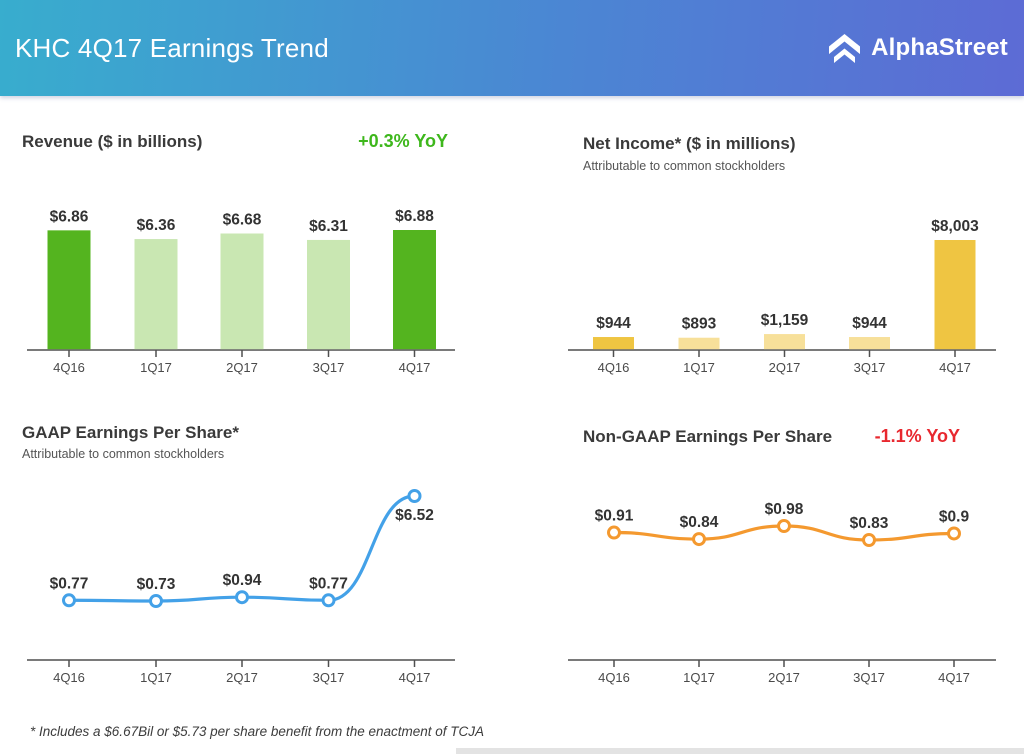  Describe the element at coordinates (955, 226) in the screenshot. I see `bar-value-label: $8,003` at that location.